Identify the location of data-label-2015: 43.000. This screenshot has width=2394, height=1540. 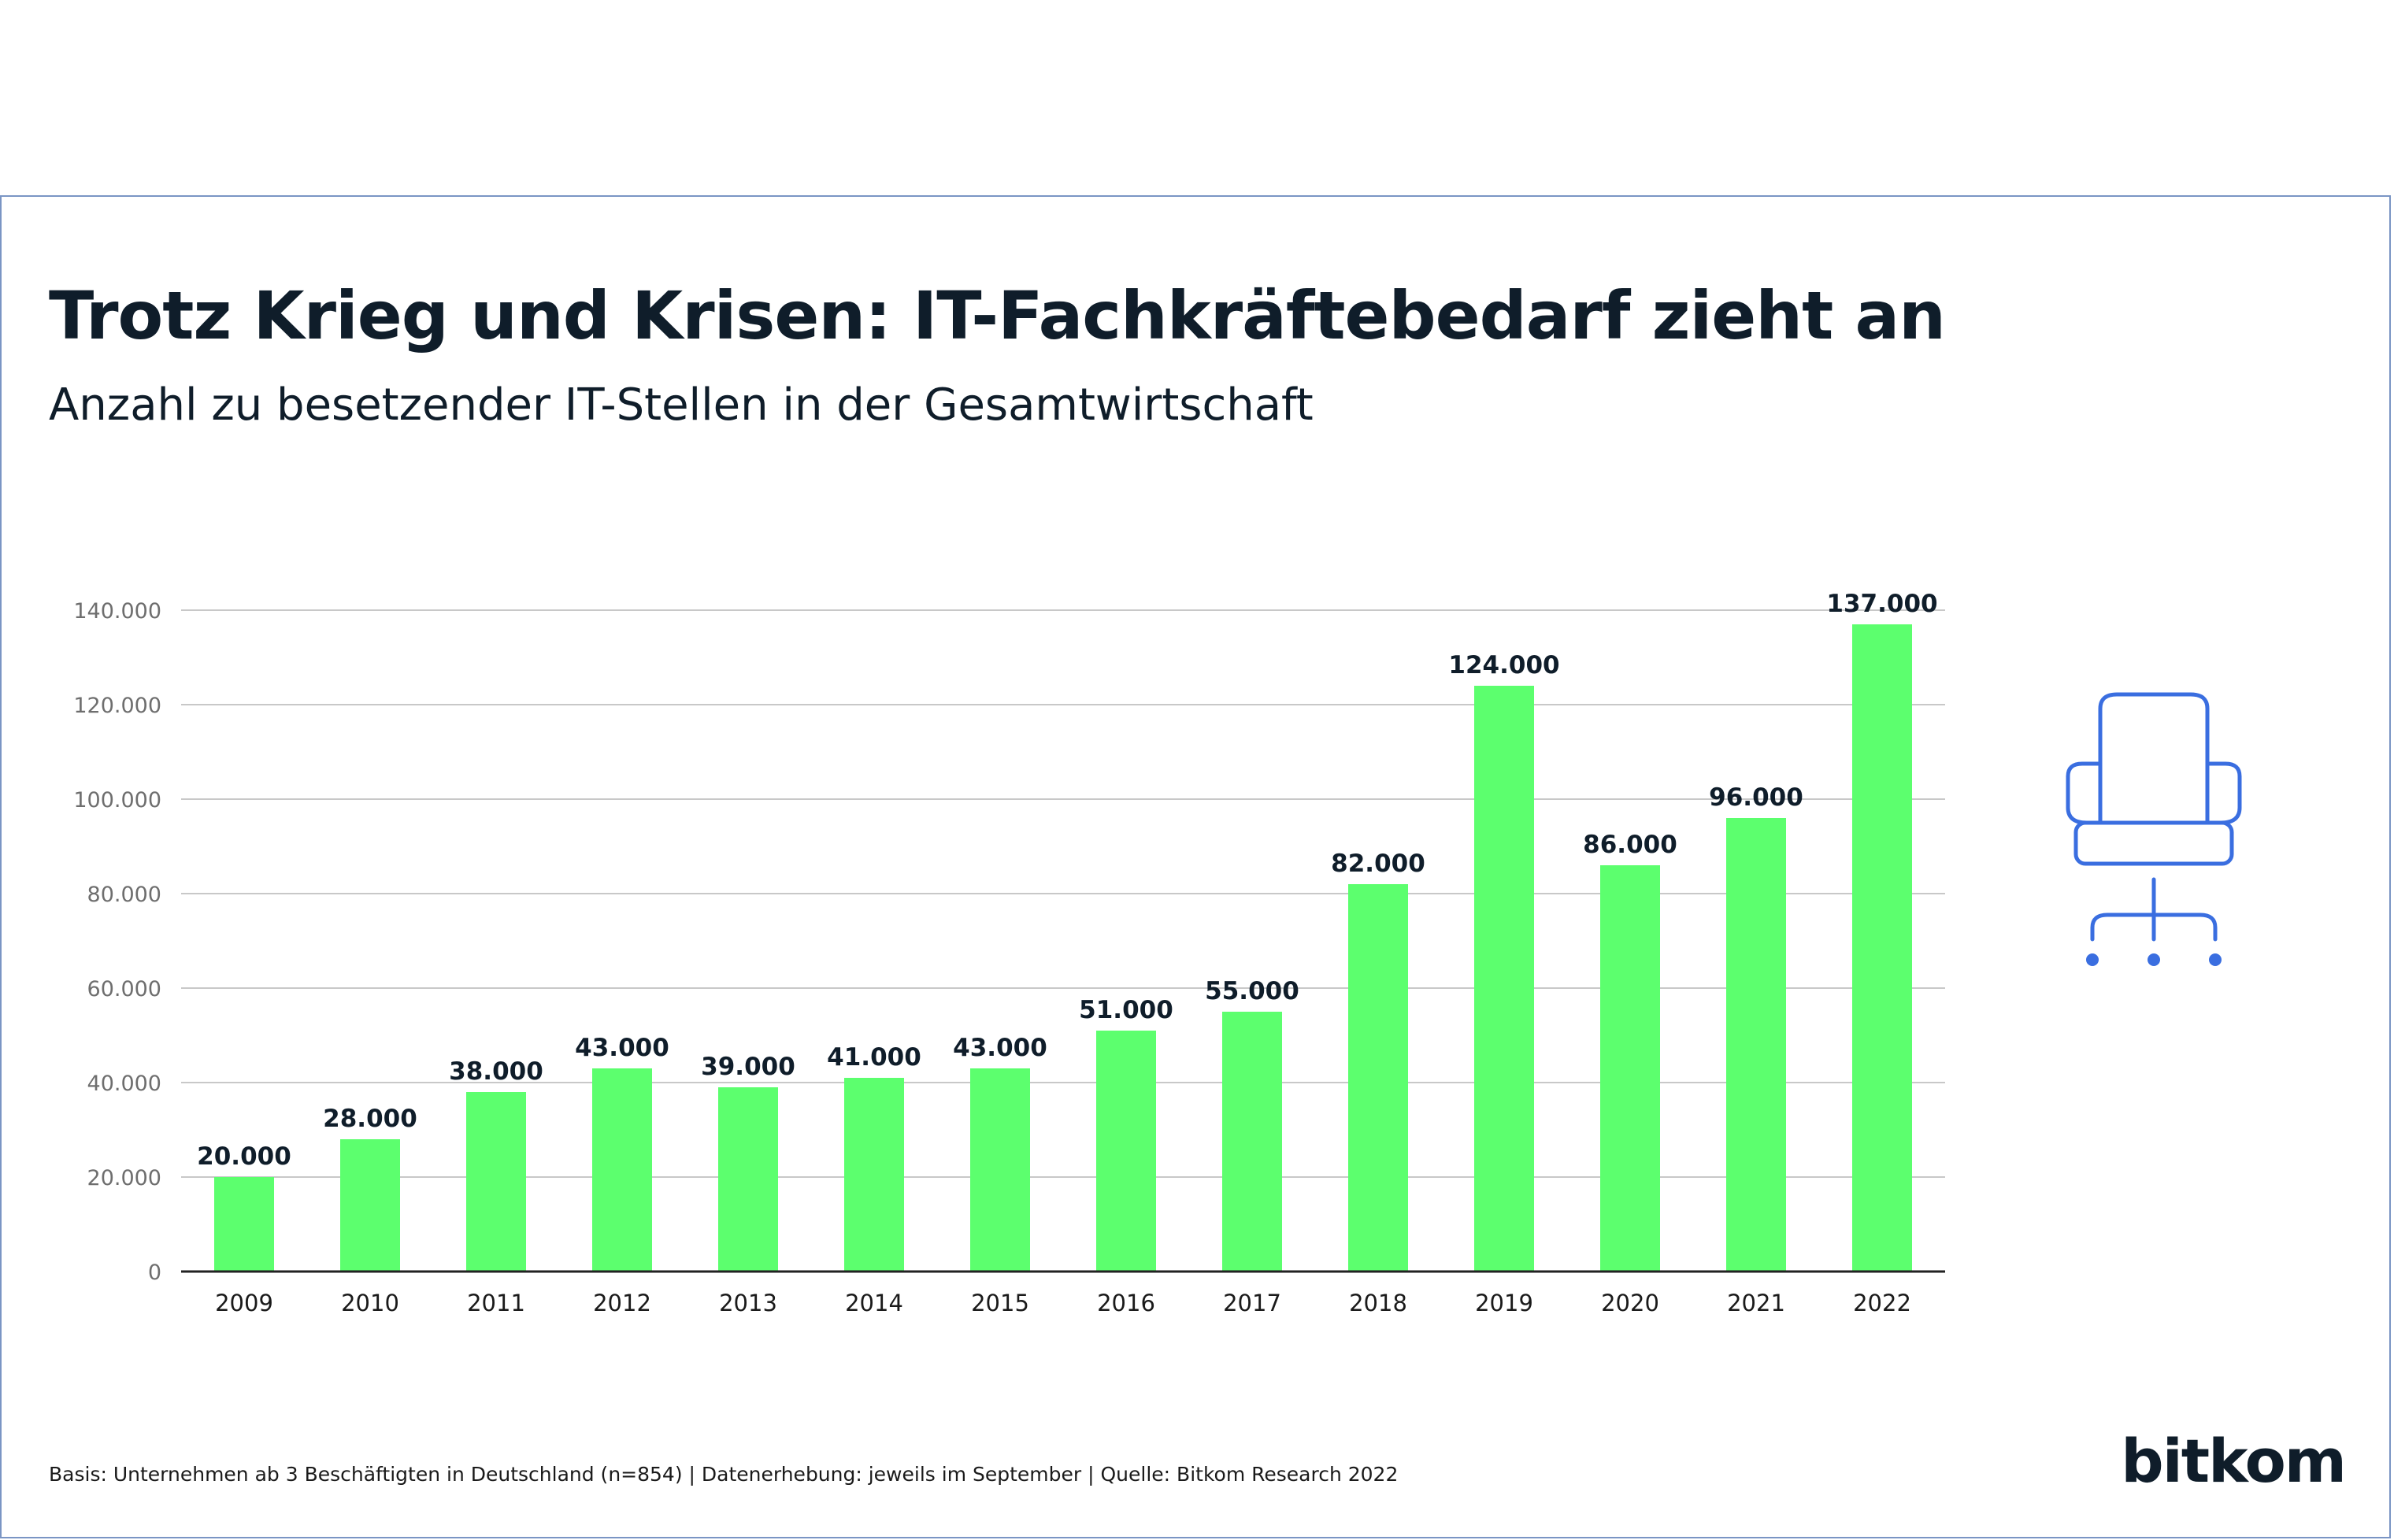
(1000, 1048).